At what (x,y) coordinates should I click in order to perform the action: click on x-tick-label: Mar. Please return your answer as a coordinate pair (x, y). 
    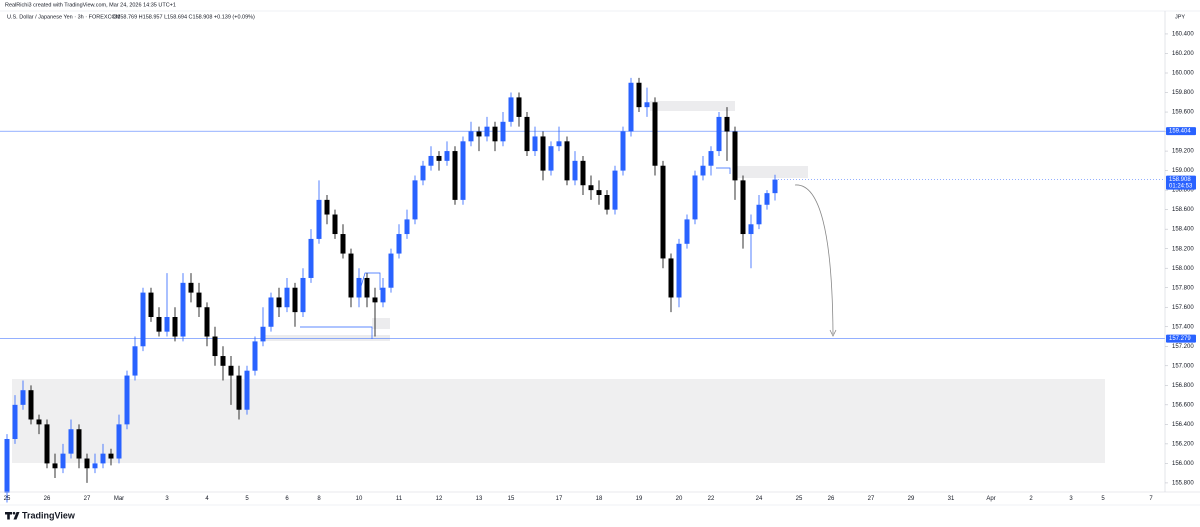
    Looking at the image, I should click on (119, 499).